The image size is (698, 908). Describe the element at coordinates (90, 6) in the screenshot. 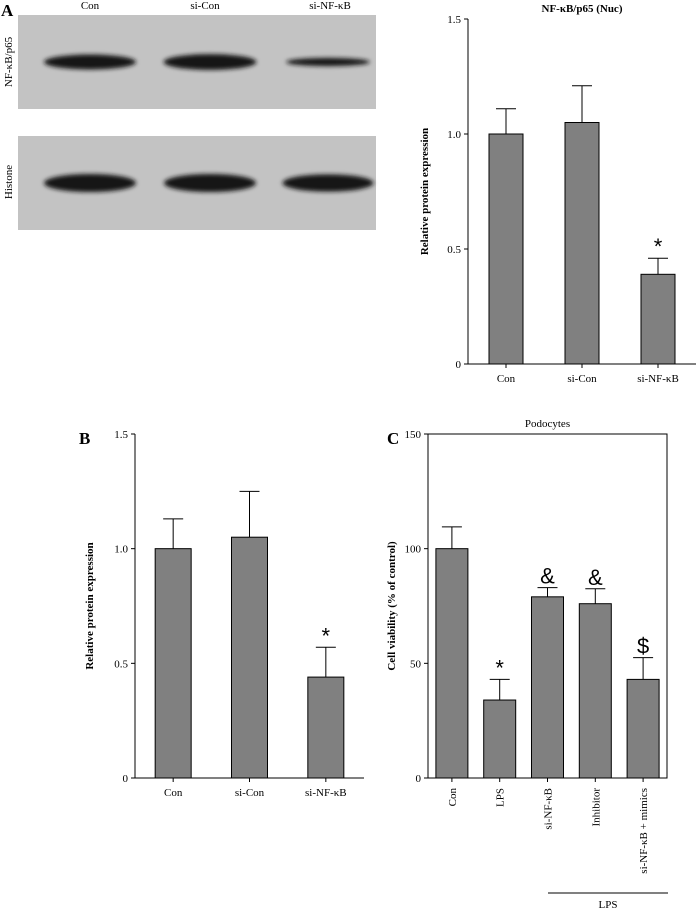

I see `blot-lane-label: Con` at that location.